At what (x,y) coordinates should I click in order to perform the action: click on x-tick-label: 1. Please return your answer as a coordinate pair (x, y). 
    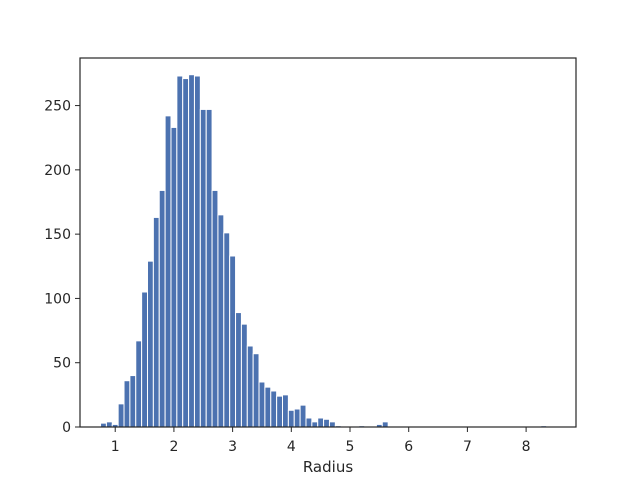
    Looking at the image, I should click on (115, 447).